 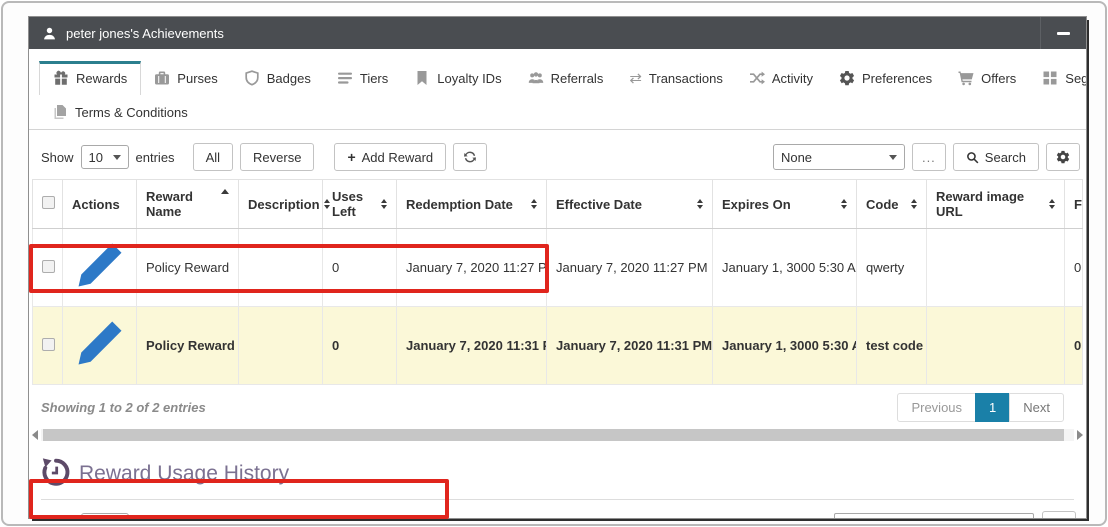 What do you see at coordinates (995, 345) in the screenshot?
I see `reward-image-url-cell` at bounding box center [995, 345].